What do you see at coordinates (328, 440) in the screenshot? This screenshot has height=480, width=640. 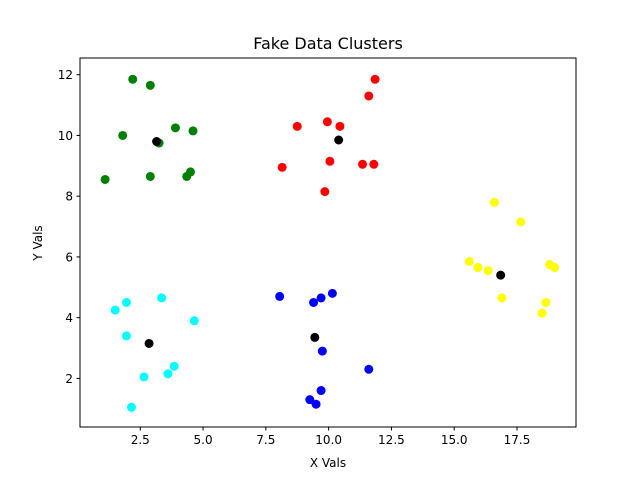 I see `x-tick-label: 10.0` at bounding box center [328, 440].